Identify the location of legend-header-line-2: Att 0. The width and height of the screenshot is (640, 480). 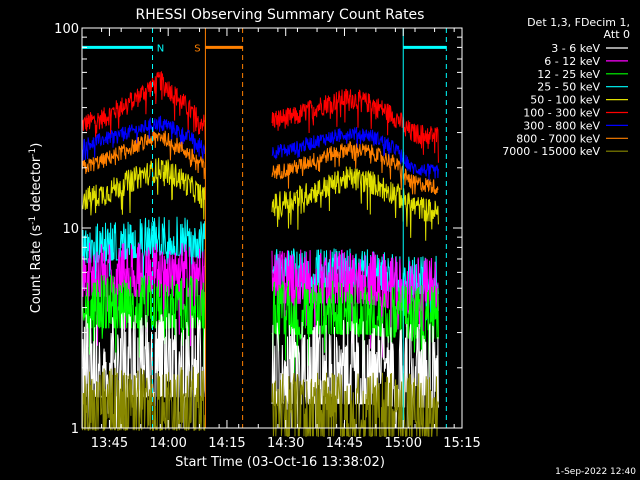
(617, 34).